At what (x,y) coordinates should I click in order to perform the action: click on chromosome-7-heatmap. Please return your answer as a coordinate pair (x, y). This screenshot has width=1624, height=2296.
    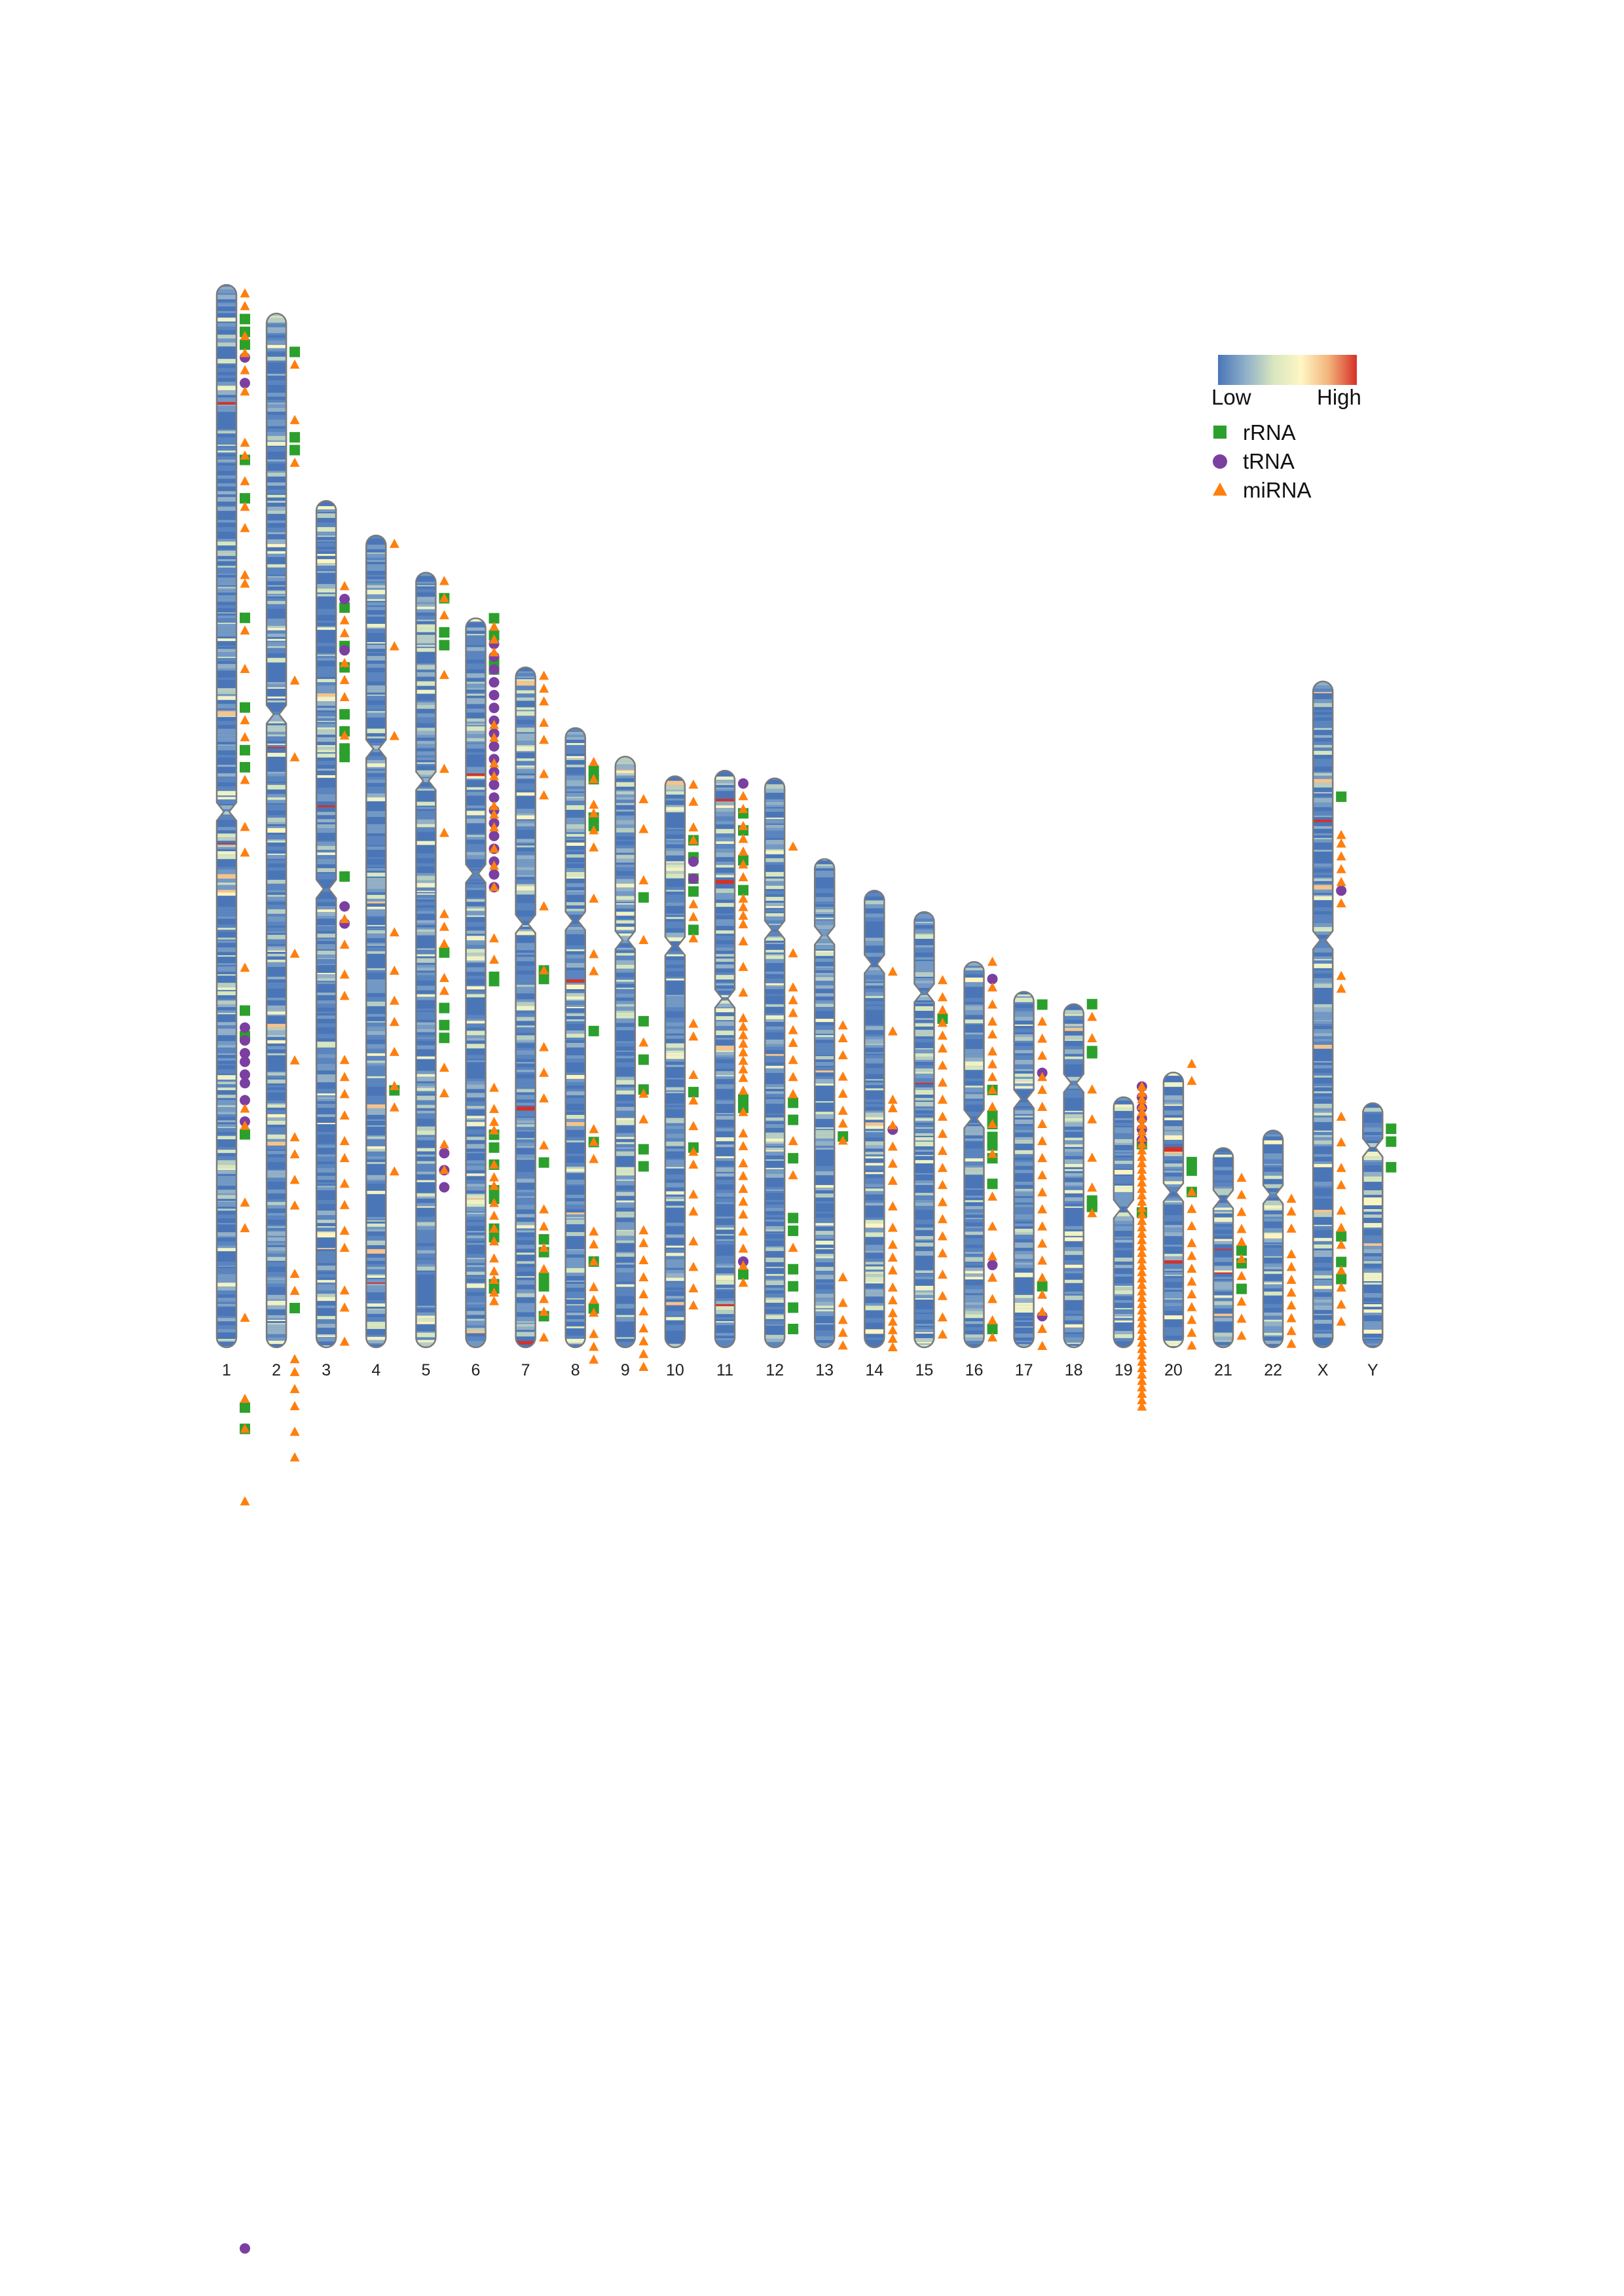
    Looking at the image, I should click on (525, 1007).